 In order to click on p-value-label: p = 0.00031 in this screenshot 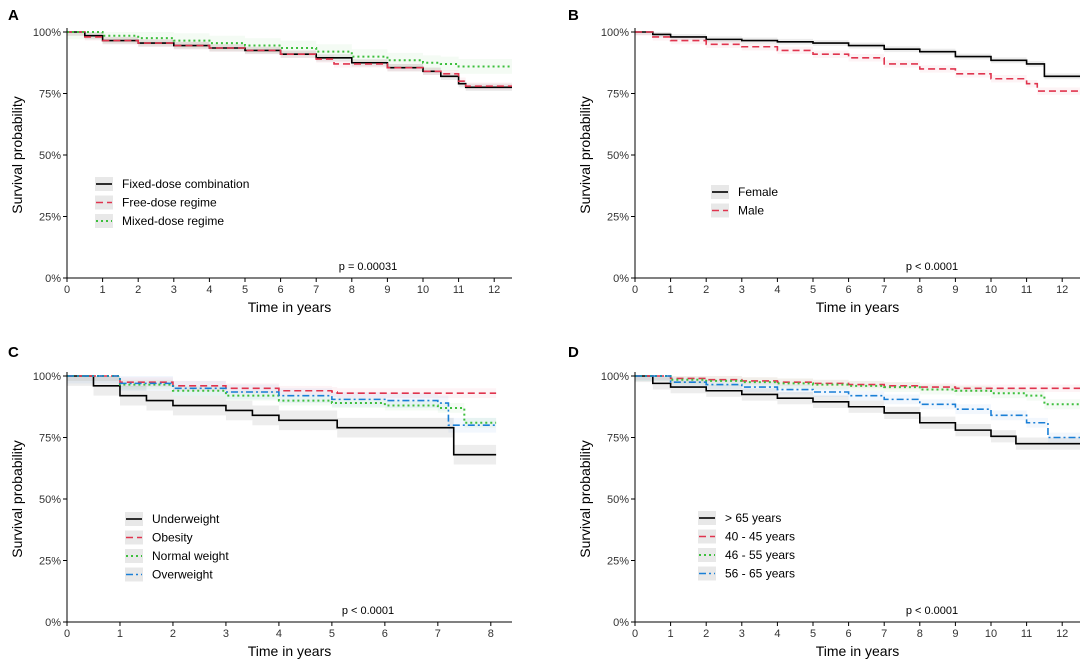, I will do `click(368, 267)`.